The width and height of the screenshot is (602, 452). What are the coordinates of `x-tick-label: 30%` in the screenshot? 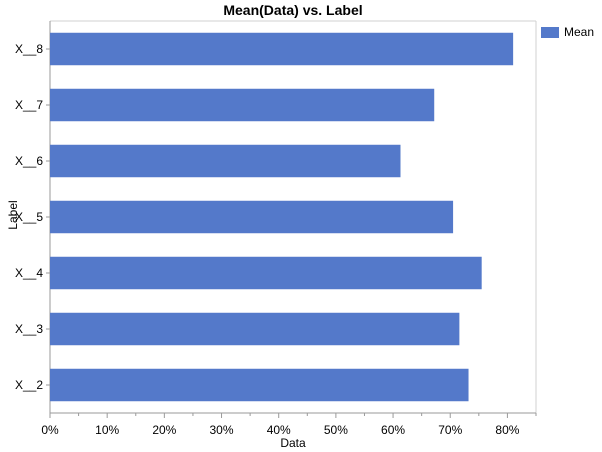 It's located at (222, 430).